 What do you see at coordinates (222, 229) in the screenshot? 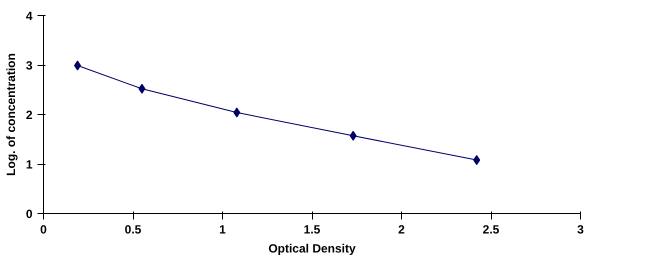
I see `x-tick-label: 1` at bounding box center [222, 229].